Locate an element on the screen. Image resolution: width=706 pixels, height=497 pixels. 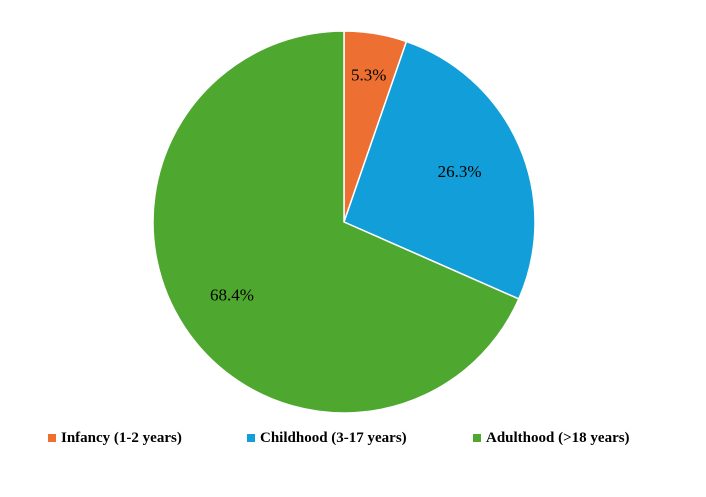
legend-label-2: Childhood (3-17 years) is located at coordinates (333, 438).